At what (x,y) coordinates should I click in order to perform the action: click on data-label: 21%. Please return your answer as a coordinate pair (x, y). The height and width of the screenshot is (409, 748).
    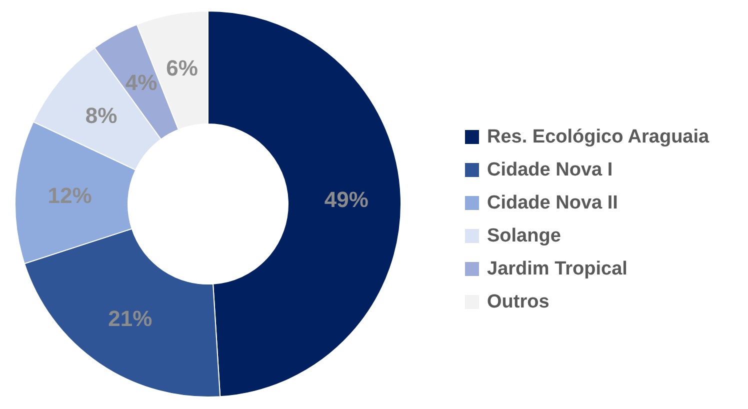
    Looking at the image, I should click on (130, 319).